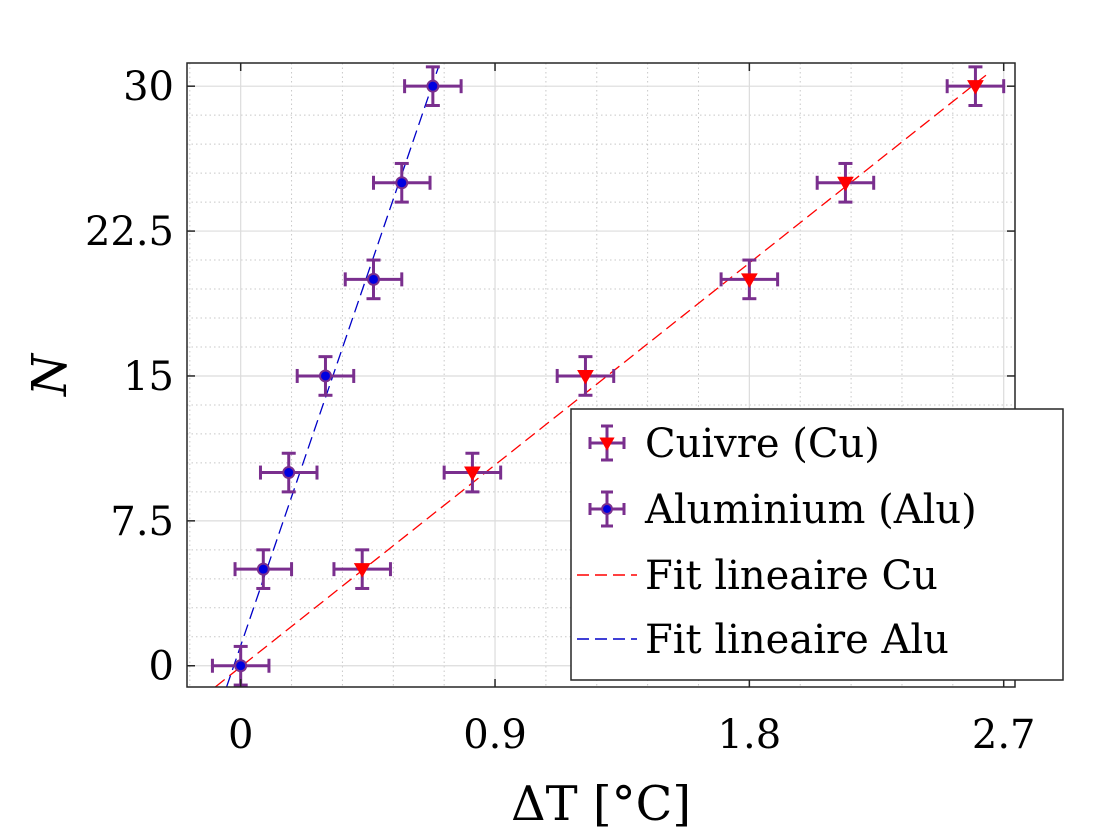  Describe the element at coordinates (791, 576) in the screenshot. I see `legend-label: Fit lineaire Cu` at that location.